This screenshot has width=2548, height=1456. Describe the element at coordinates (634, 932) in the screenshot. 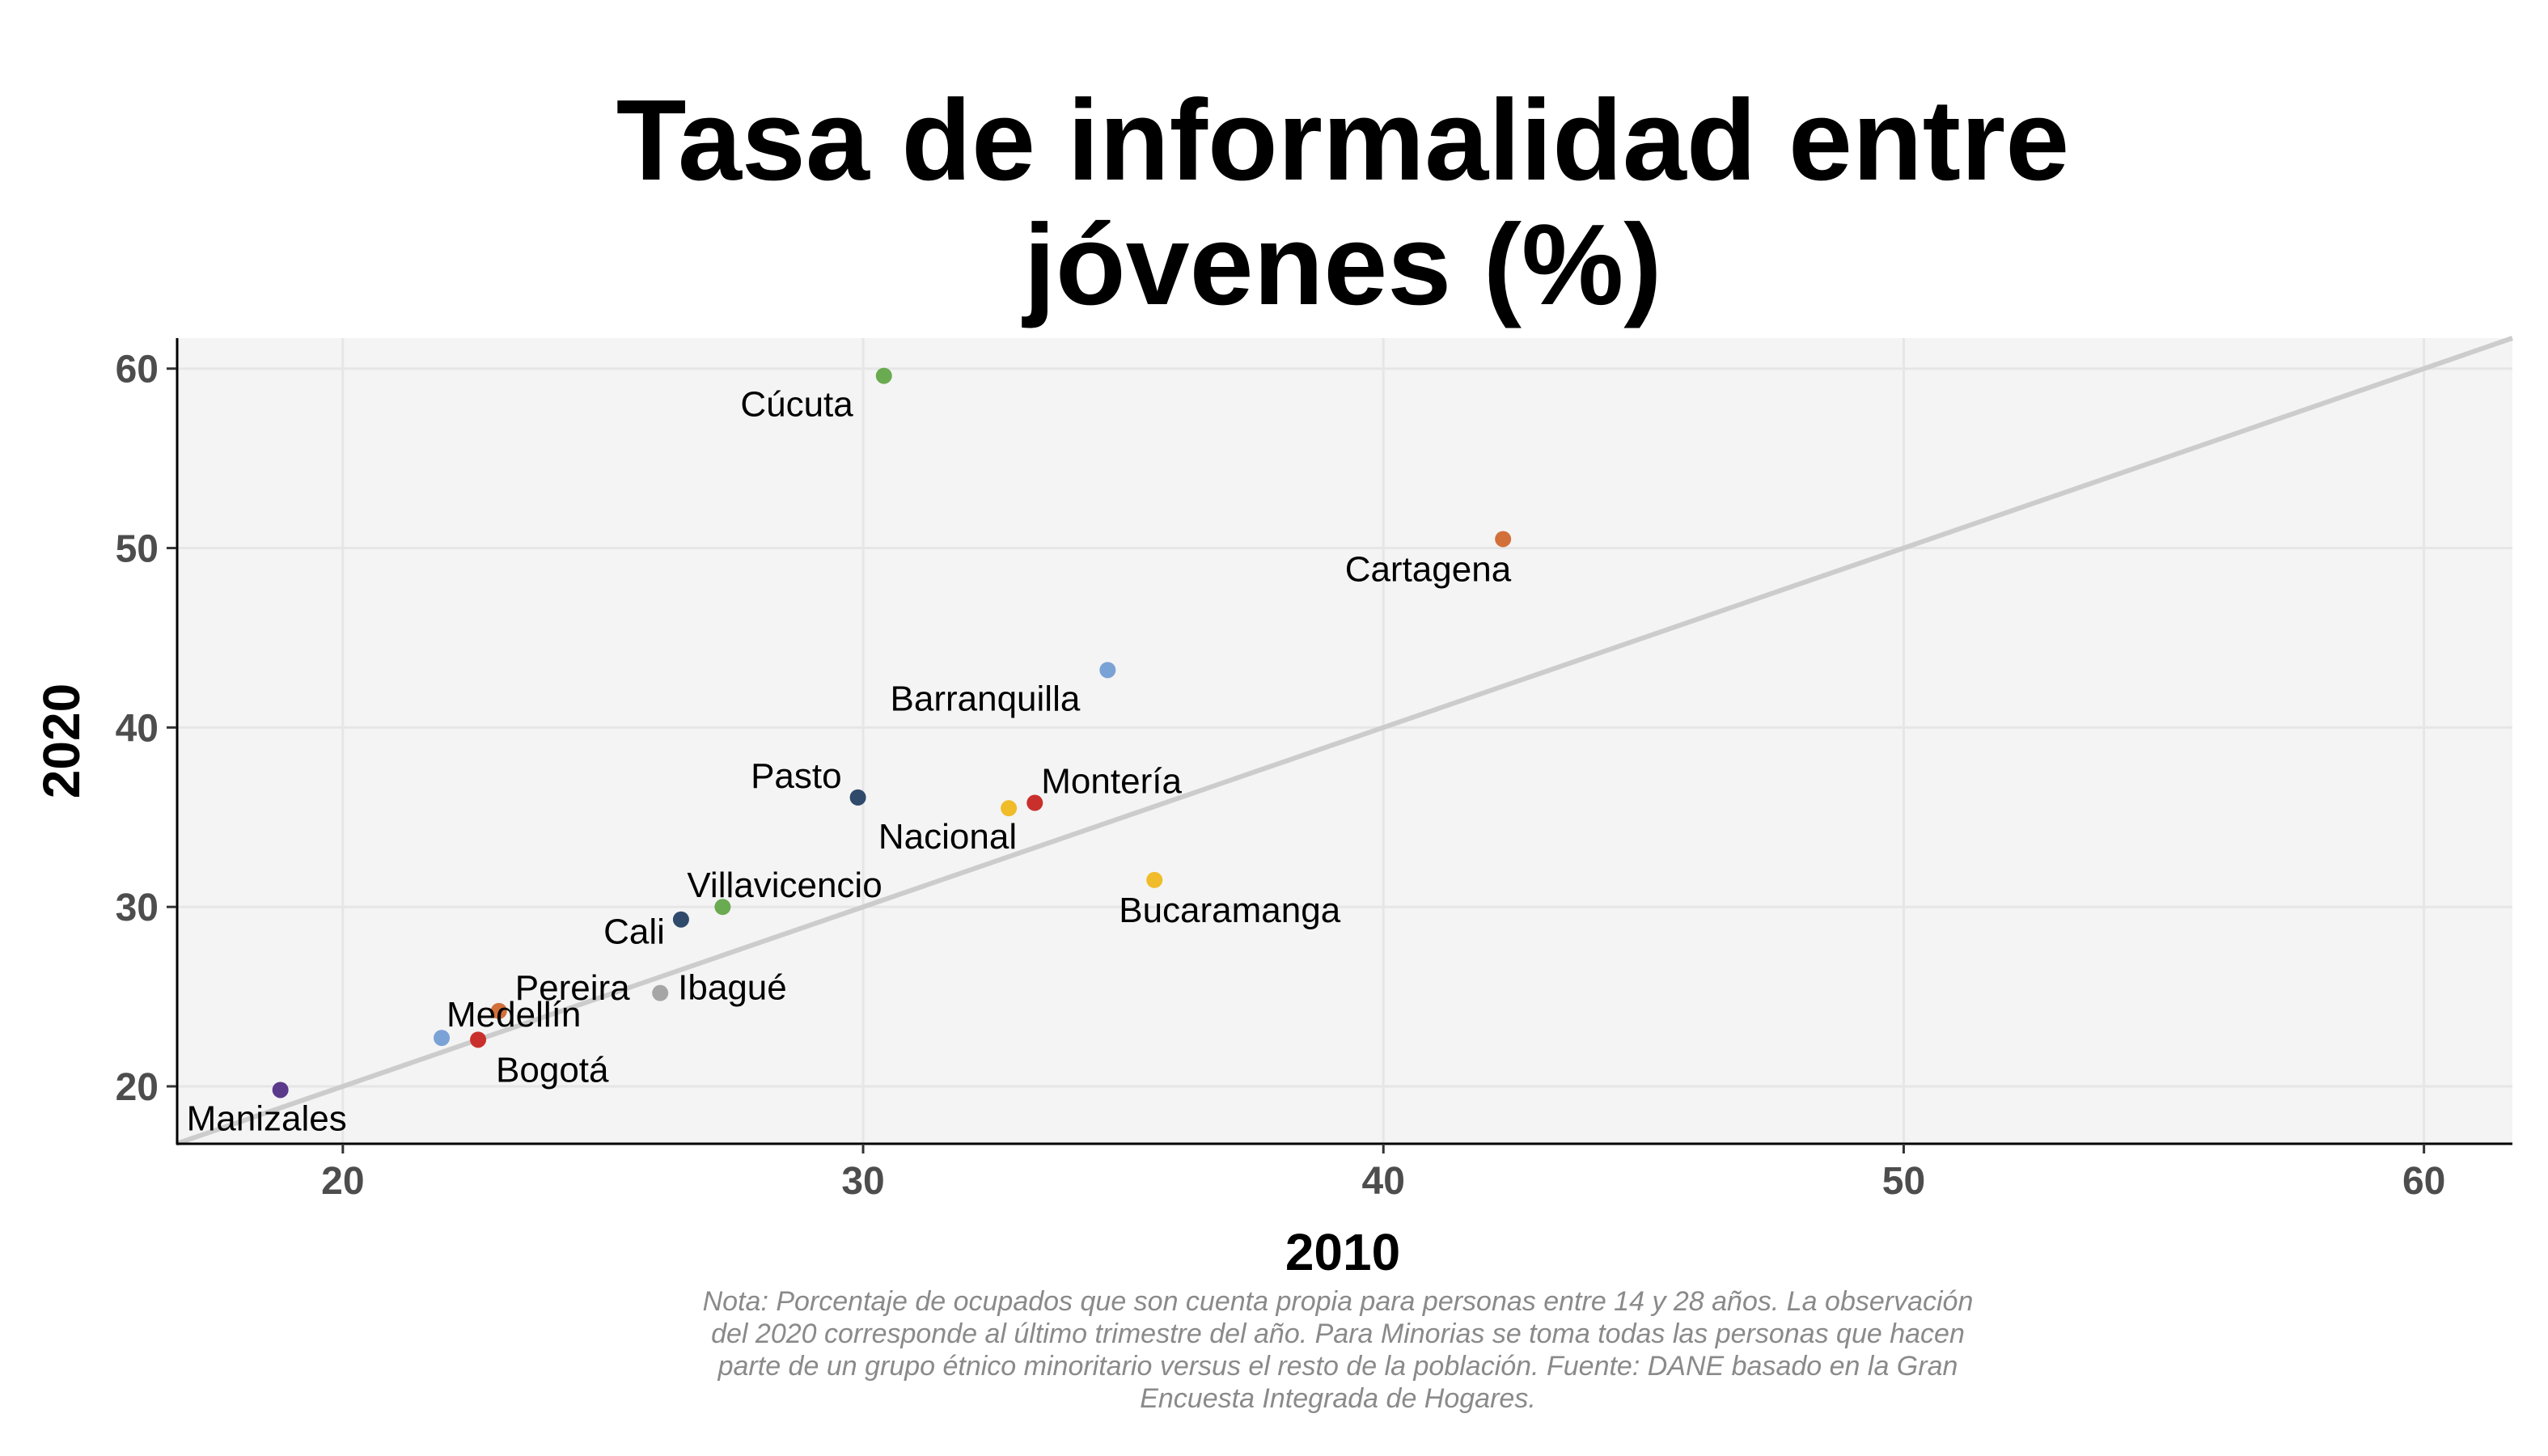

I see `point-label: Cali` at that location.